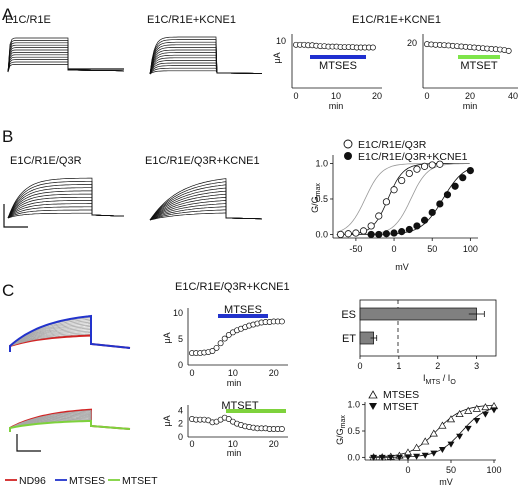 Image resolution: width=528 pixels, height=488 pixels. I want to click on boltzmann-fit-left, so click(403, 198).